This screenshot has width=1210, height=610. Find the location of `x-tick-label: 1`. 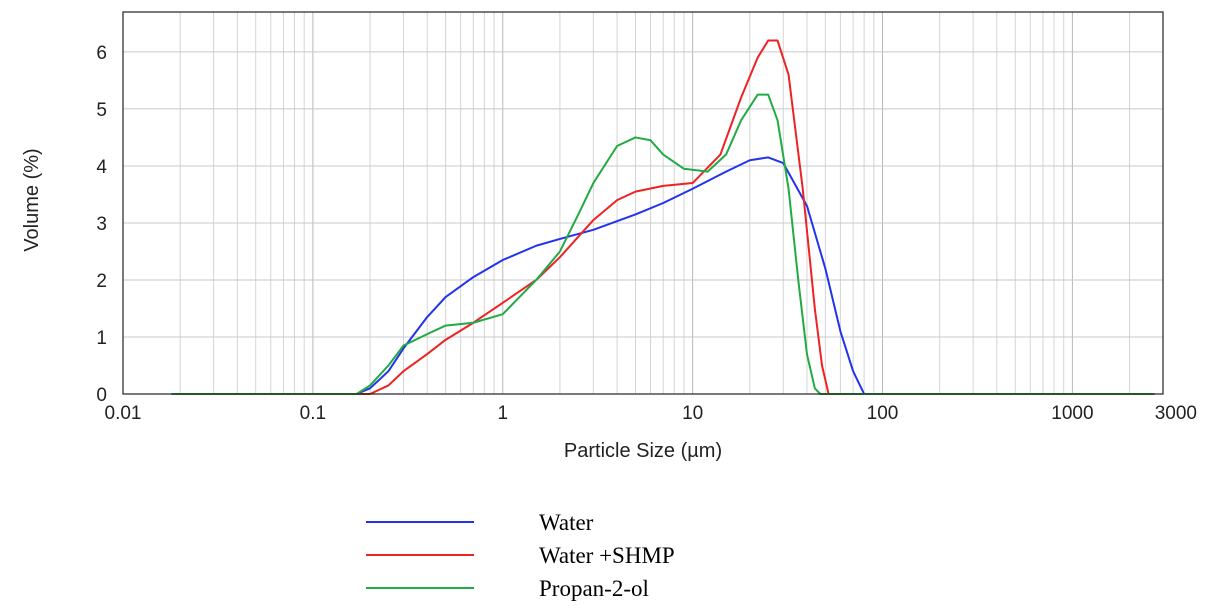

x-tick-label: 1 is located at coordinates (502, 413).